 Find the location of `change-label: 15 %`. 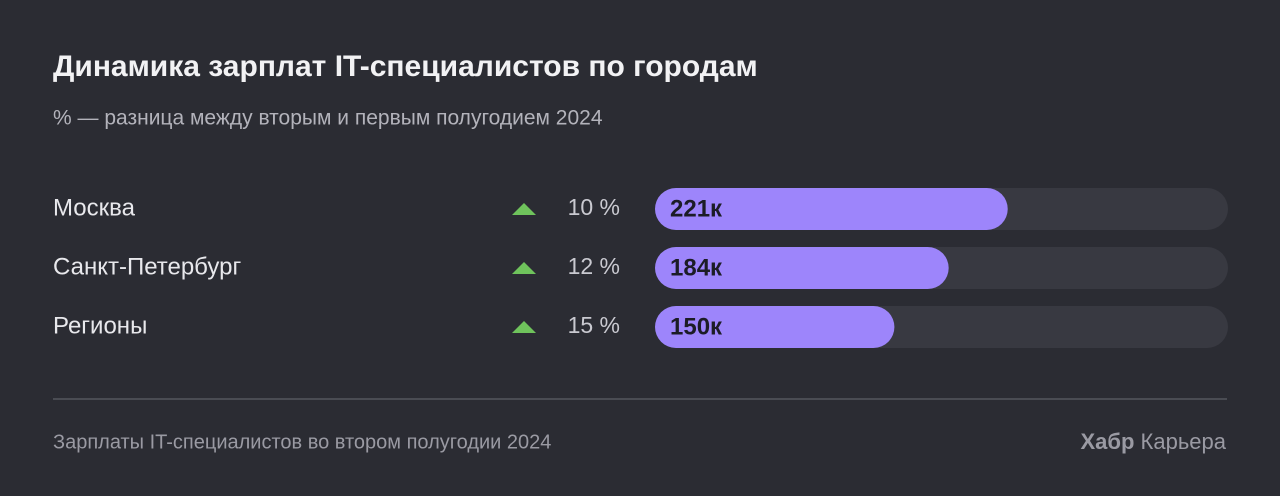

change-label: 15 % is located at coordinates (594, 325).